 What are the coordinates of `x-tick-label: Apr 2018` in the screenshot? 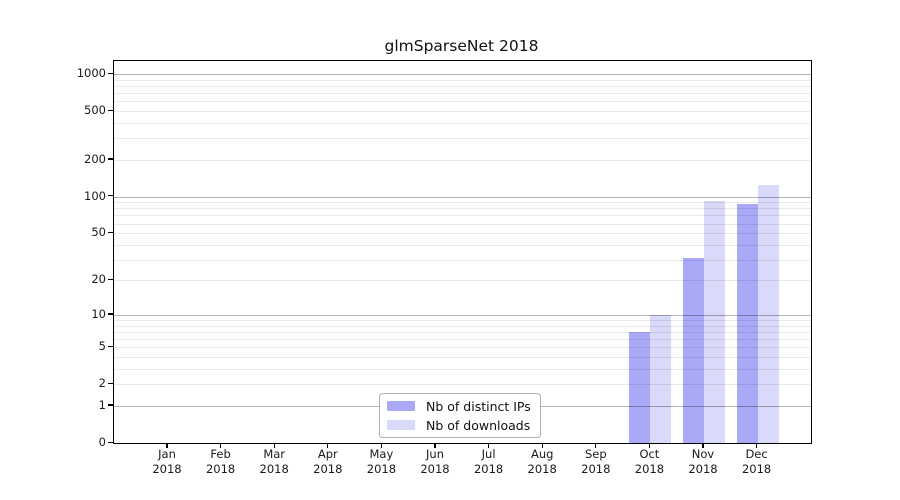 It's located at (328, 462).